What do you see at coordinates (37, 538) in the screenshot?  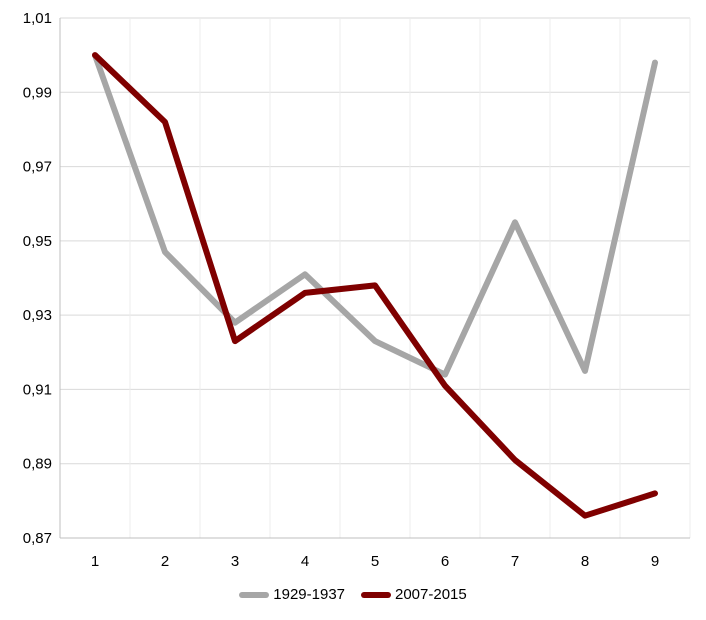 I see `y-tick-label: 0,87` at bounding box center [37, 538].